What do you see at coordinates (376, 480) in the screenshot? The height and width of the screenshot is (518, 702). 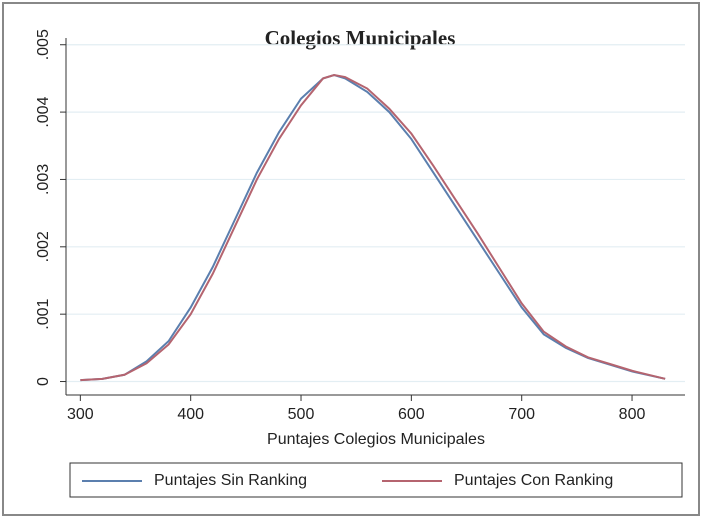 I see `legend` at bounding box center [376, 480].